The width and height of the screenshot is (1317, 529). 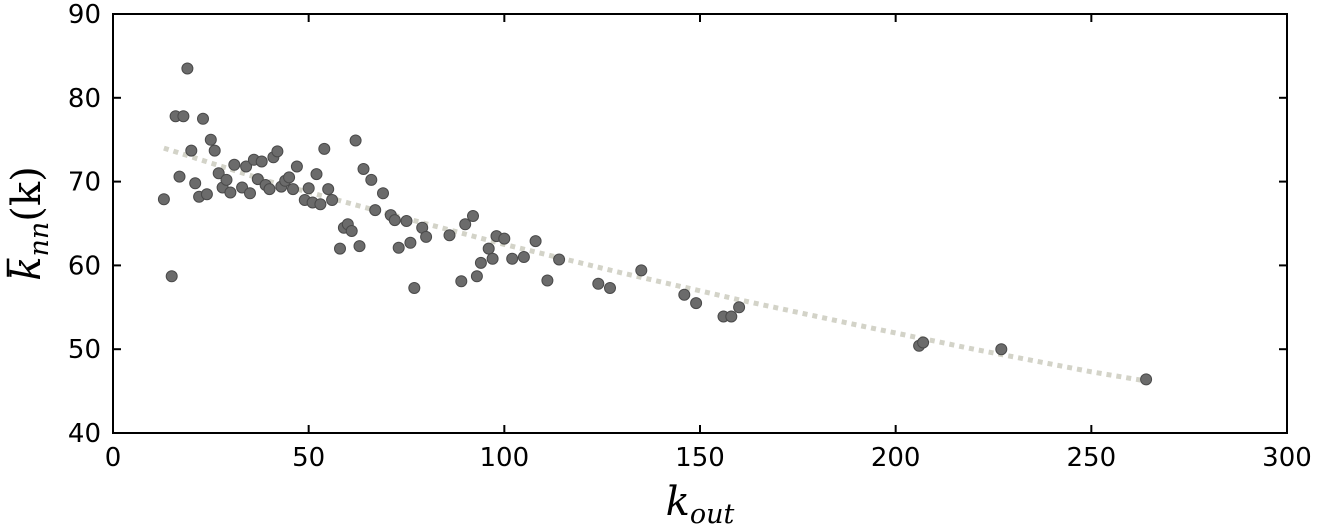 What do you see at coordinates (27, 268) in the screenshot?
I see `y-axis-label-main: k` at bounding box center [27, 268].